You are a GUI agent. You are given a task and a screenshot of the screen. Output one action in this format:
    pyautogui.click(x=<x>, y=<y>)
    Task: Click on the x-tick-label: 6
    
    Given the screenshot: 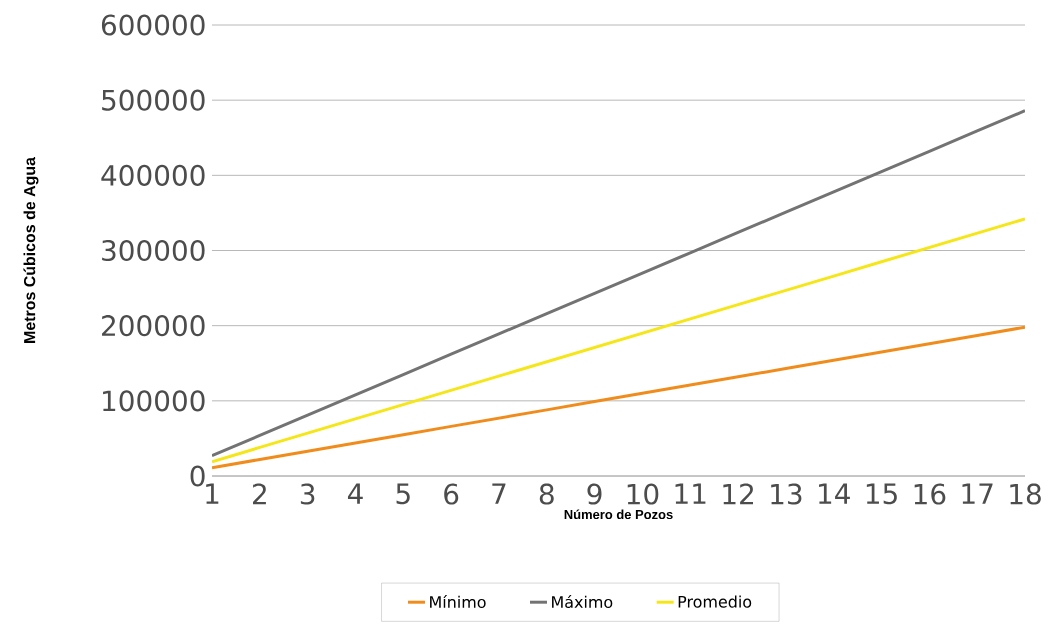 What is the action you would take?
    pyautogui.click(x=451, y=494)
    